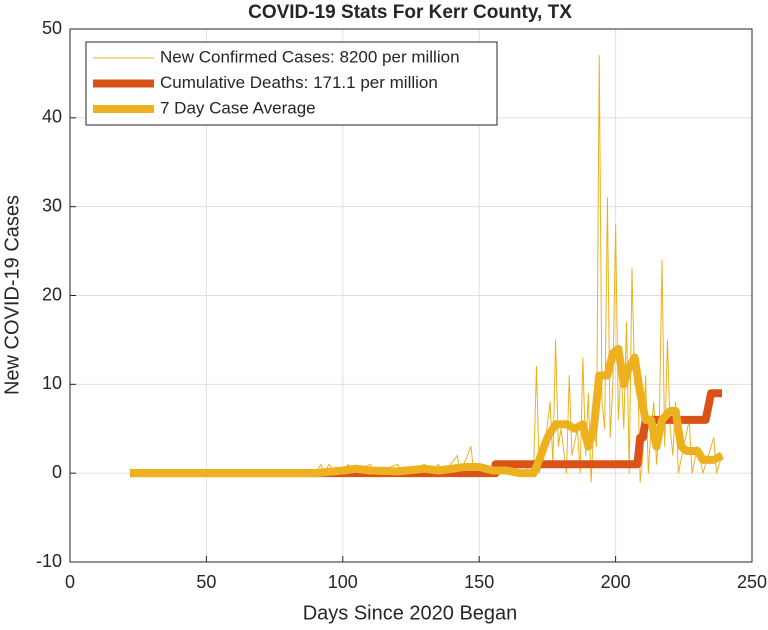  I want to click on legend-box, so click(291, 83).